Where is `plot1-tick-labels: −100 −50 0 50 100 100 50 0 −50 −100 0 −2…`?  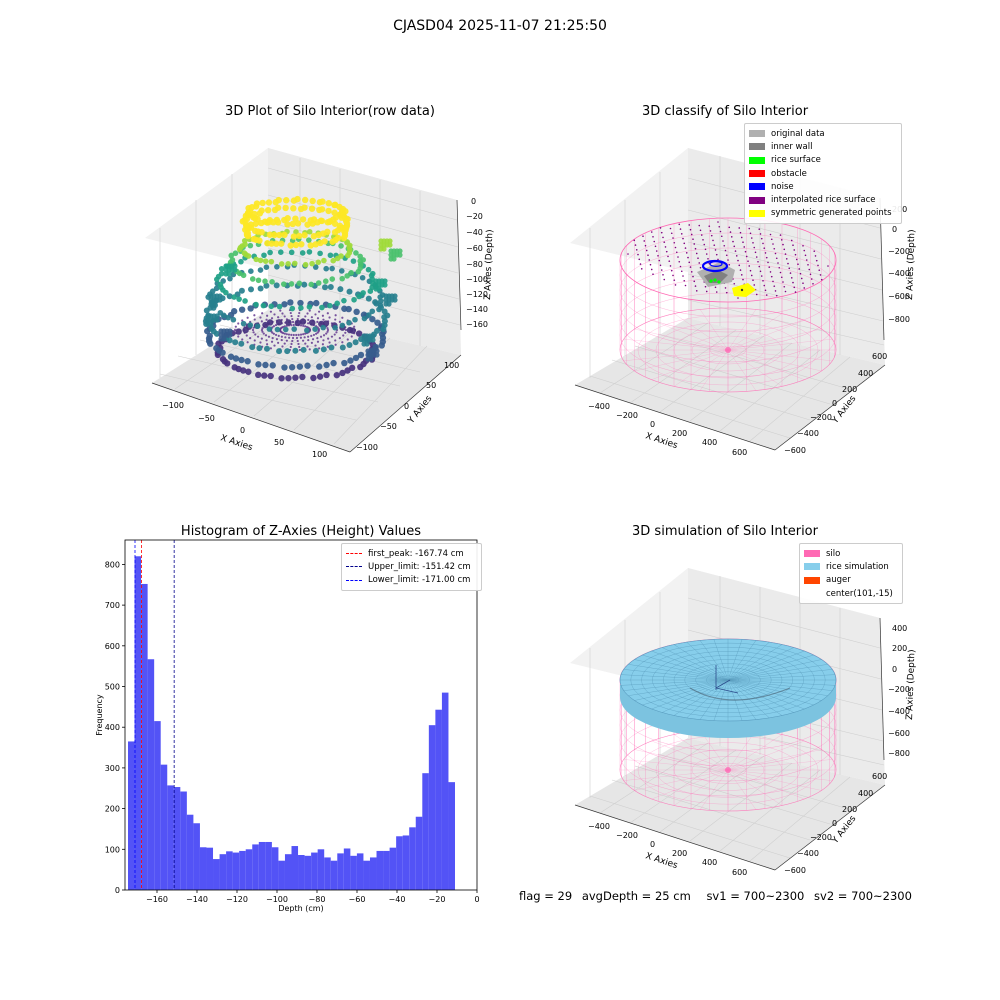 plot1-tick-labels: −100 −50 0 50 100 100 50 0 −50 −100 0 −2… is located at coordinates (325, 328).